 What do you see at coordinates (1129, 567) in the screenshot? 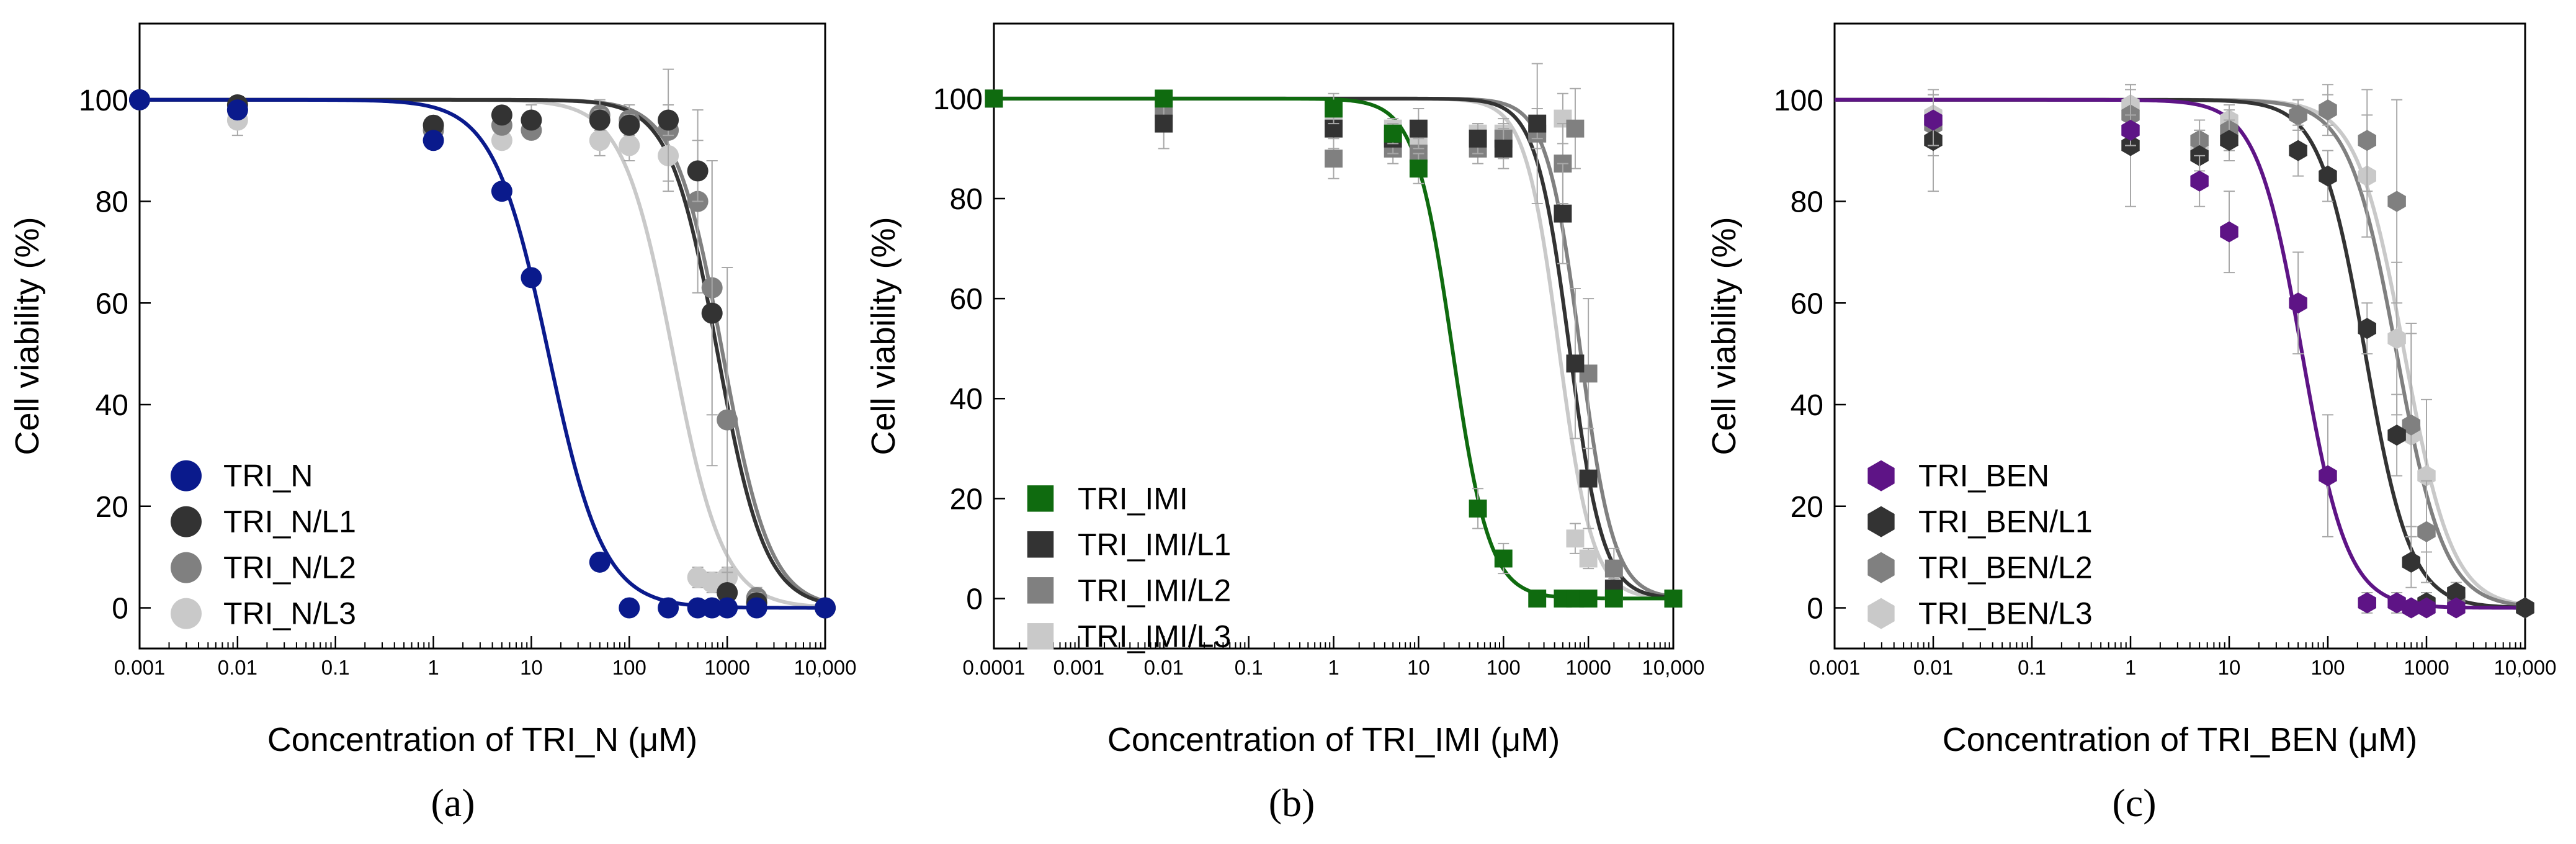
I see `legend: TRI_IMI TRI_IMI/L1 TRI_IMI/L2 TRI_IMI/L3` at bounding box center [1129, 567].